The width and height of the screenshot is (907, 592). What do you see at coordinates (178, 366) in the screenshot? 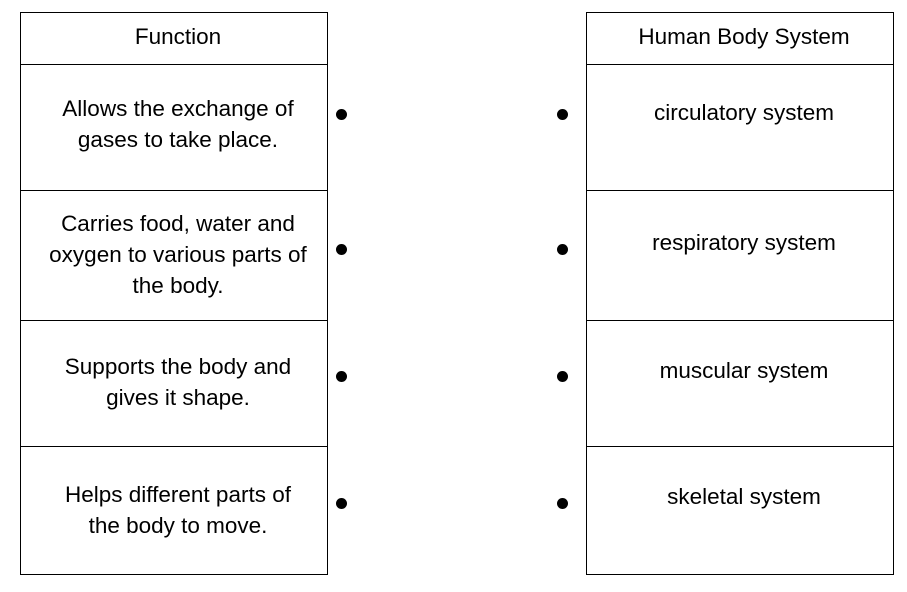
I see `function-item-3-line-1: Supports the body and` at bounding box center [178, 366].